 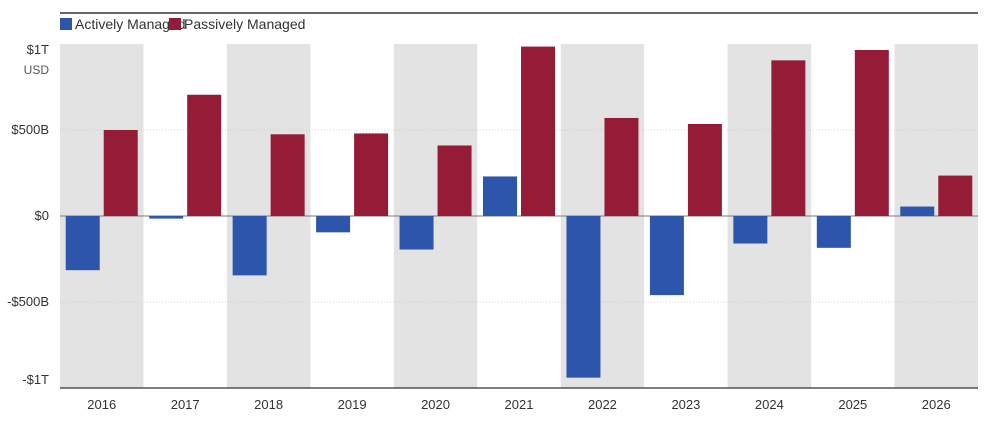 What do you see at coordinates (704, 169) in the screenshot?
I see `bar-passively-managed-2023` at bounding box center [704, 169].